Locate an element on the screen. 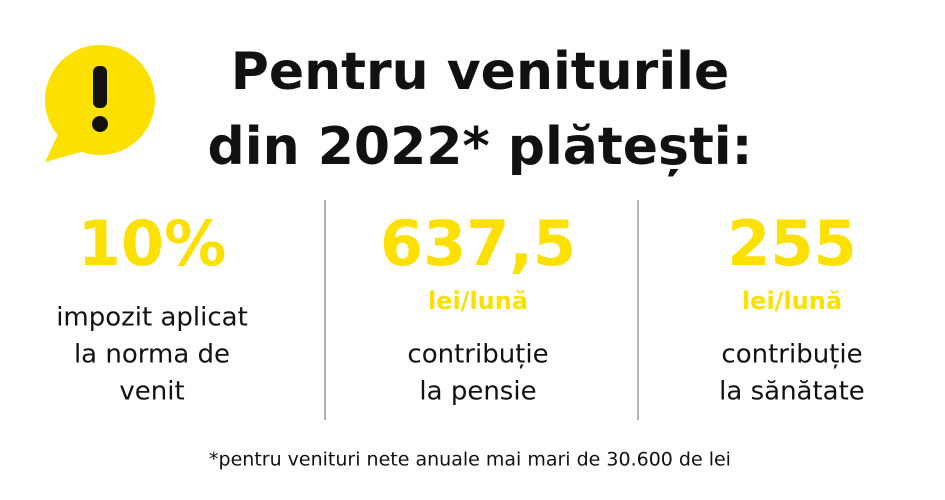  big-value: 10% is located at coordinates (152, 243).